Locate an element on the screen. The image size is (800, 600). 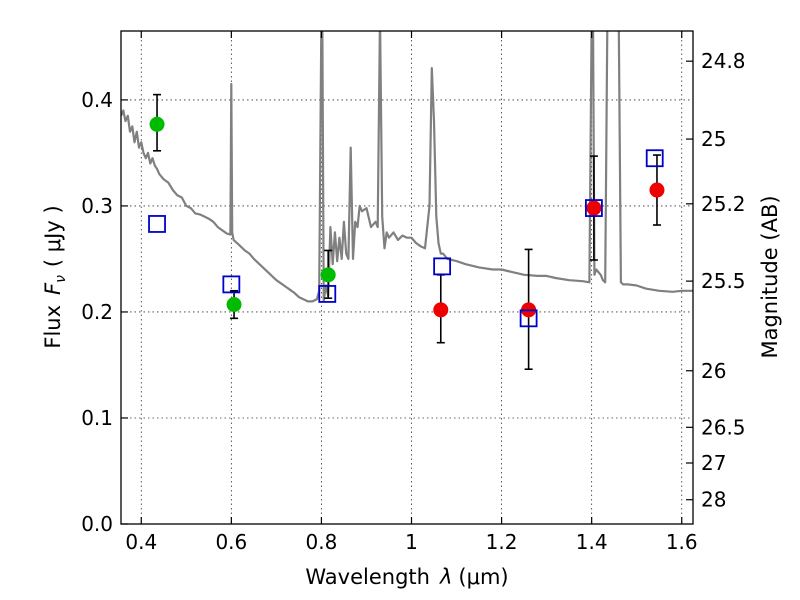
y-axis-label: FluxFν( μJy ) is located at coordinates (55, 276).